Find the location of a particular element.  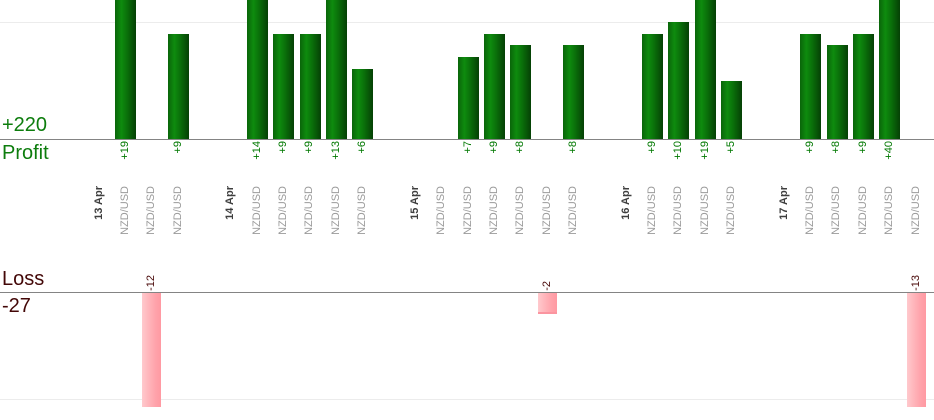

profit-axis-title: Profit is located at coordinates (25, 153).